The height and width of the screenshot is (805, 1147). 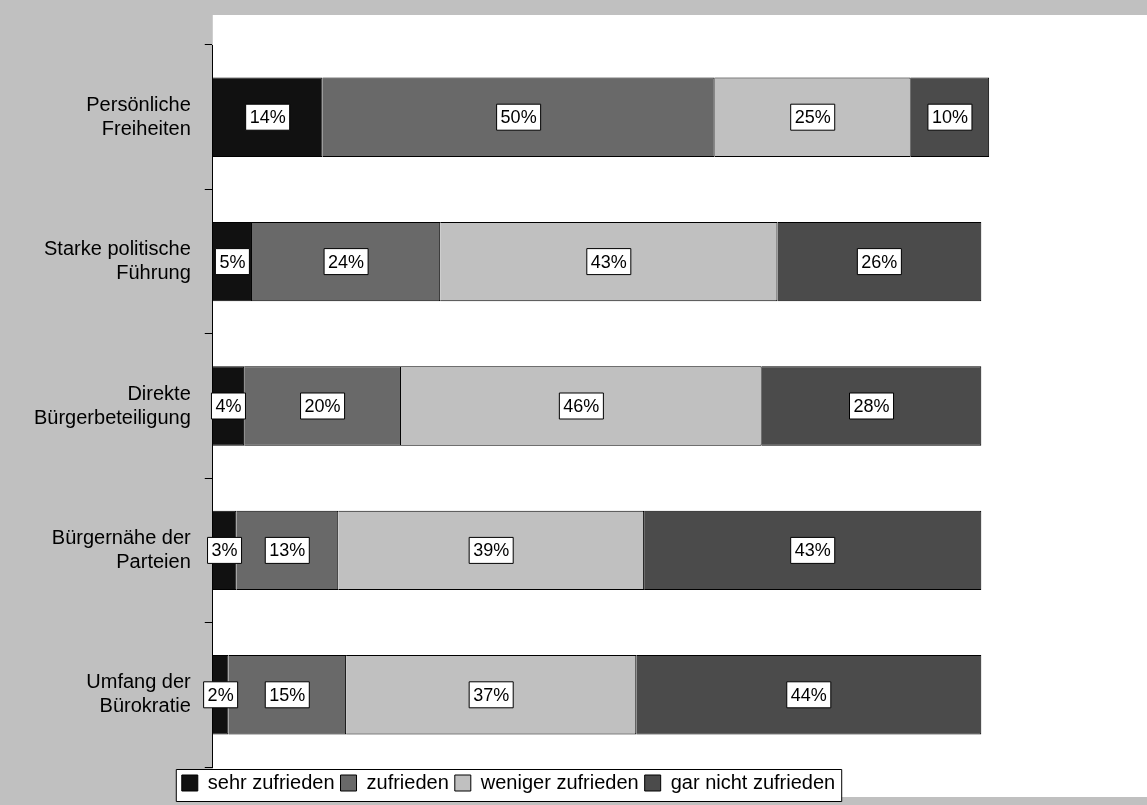 I want to click on data-label: 2%, so click(x=220, y=694).